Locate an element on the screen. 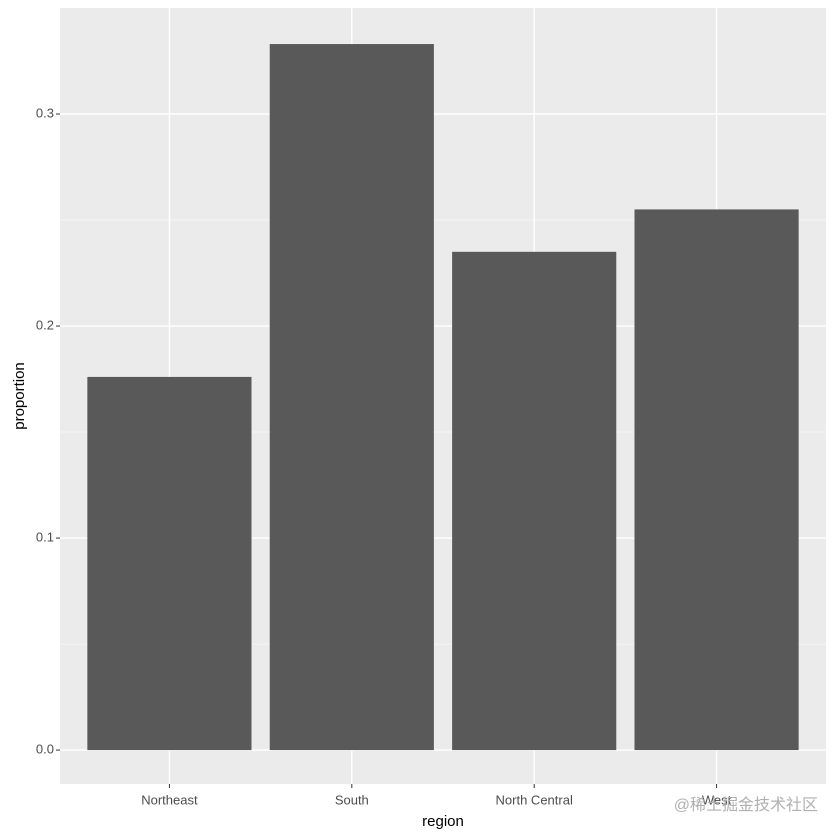 The width and height of the screenshot is (840, 840). y-tick-label: 0.2 is located at coordinates (45, 324).